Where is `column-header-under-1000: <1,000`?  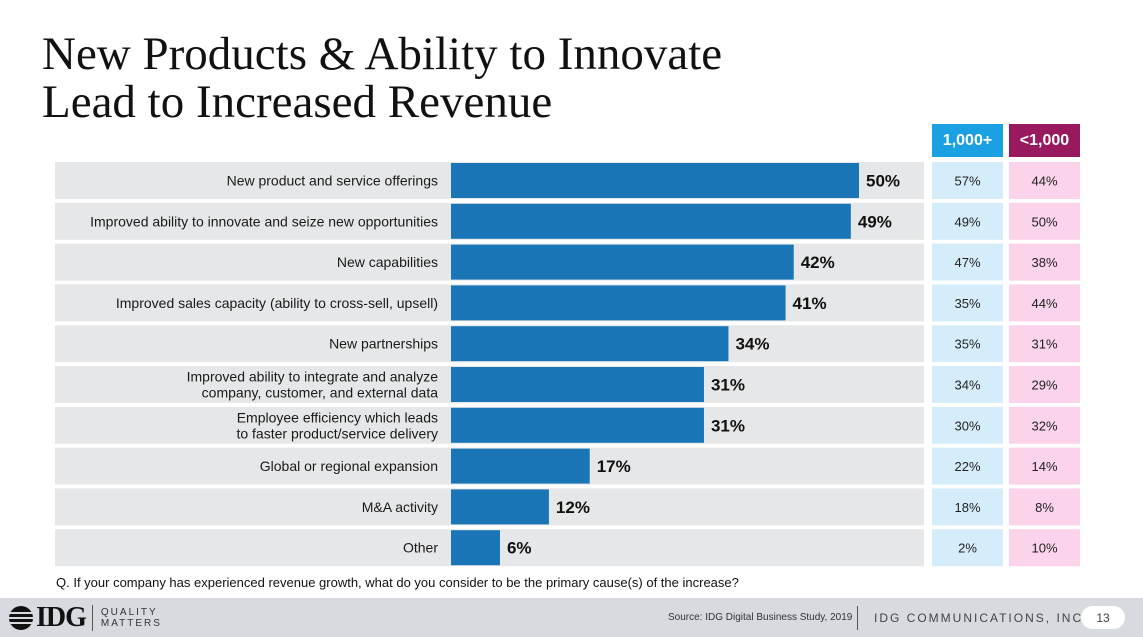 column-header-under-1000: <1,000 is located at coordinates (1044, 140).